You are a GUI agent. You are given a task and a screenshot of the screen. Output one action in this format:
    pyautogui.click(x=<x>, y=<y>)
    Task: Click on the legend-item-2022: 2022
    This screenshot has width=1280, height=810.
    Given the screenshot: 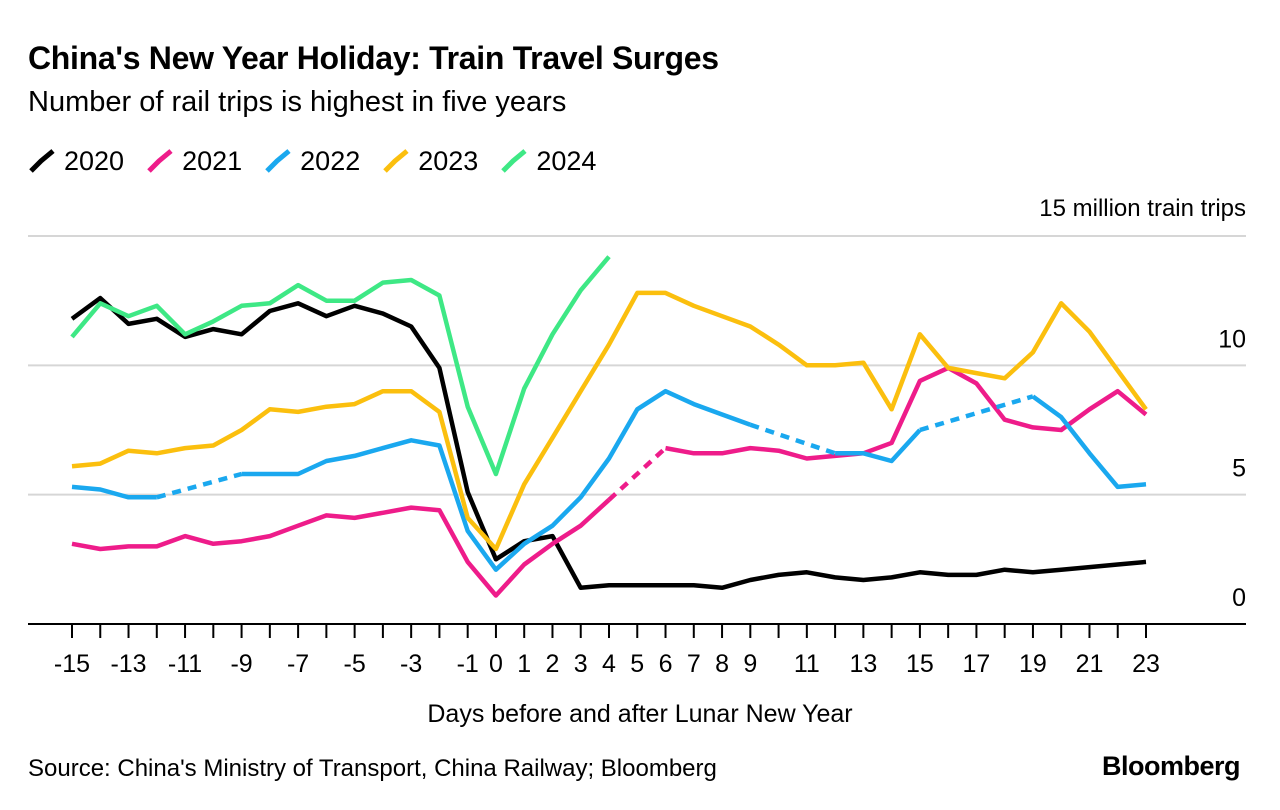 What is the action you would take?
    pyautogui.click(x=312, y=161)
    